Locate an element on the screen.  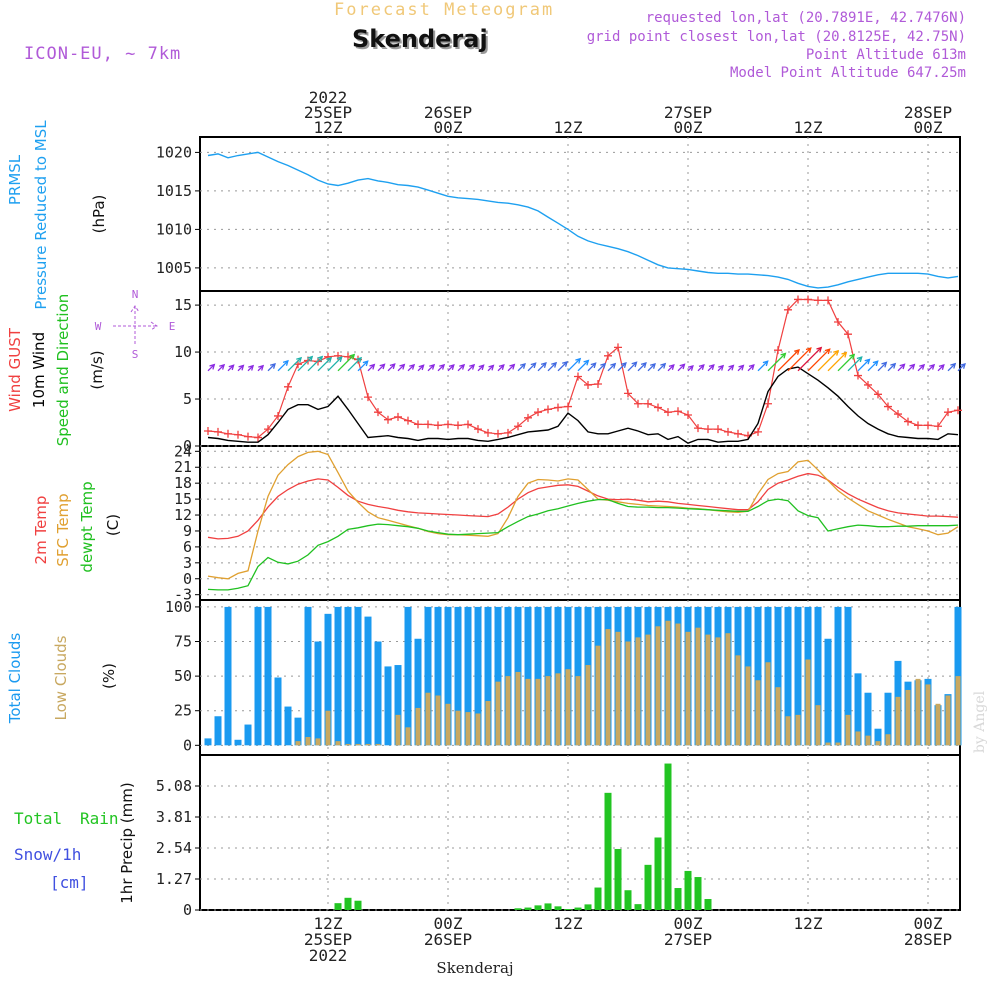
ytick-label-pressure: 1020 is located at coordinates (174, 152).